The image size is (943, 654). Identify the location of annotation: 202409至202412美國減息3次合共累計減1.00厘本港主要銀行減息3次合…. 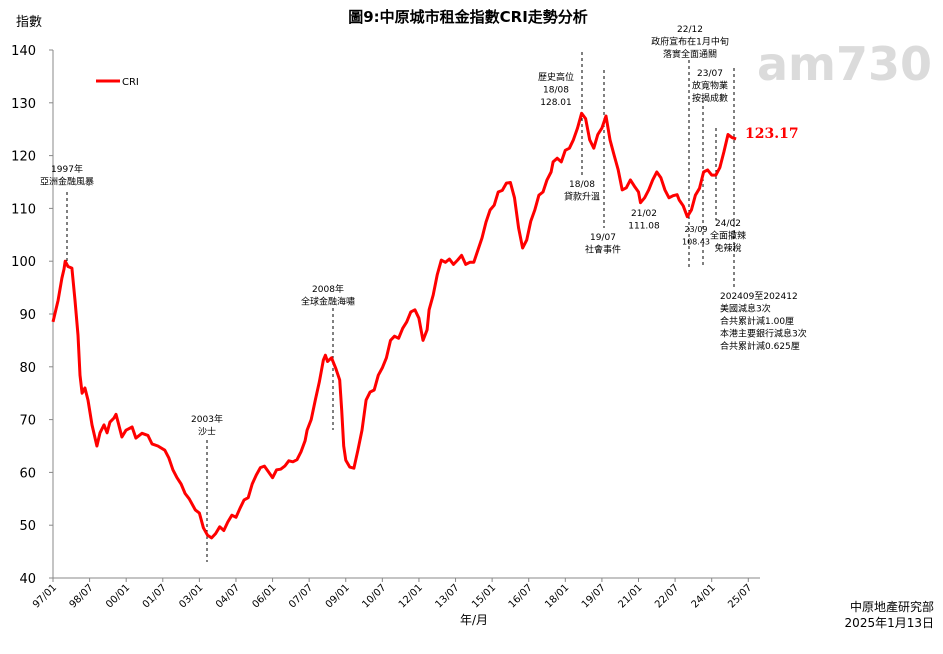
(763, 210).